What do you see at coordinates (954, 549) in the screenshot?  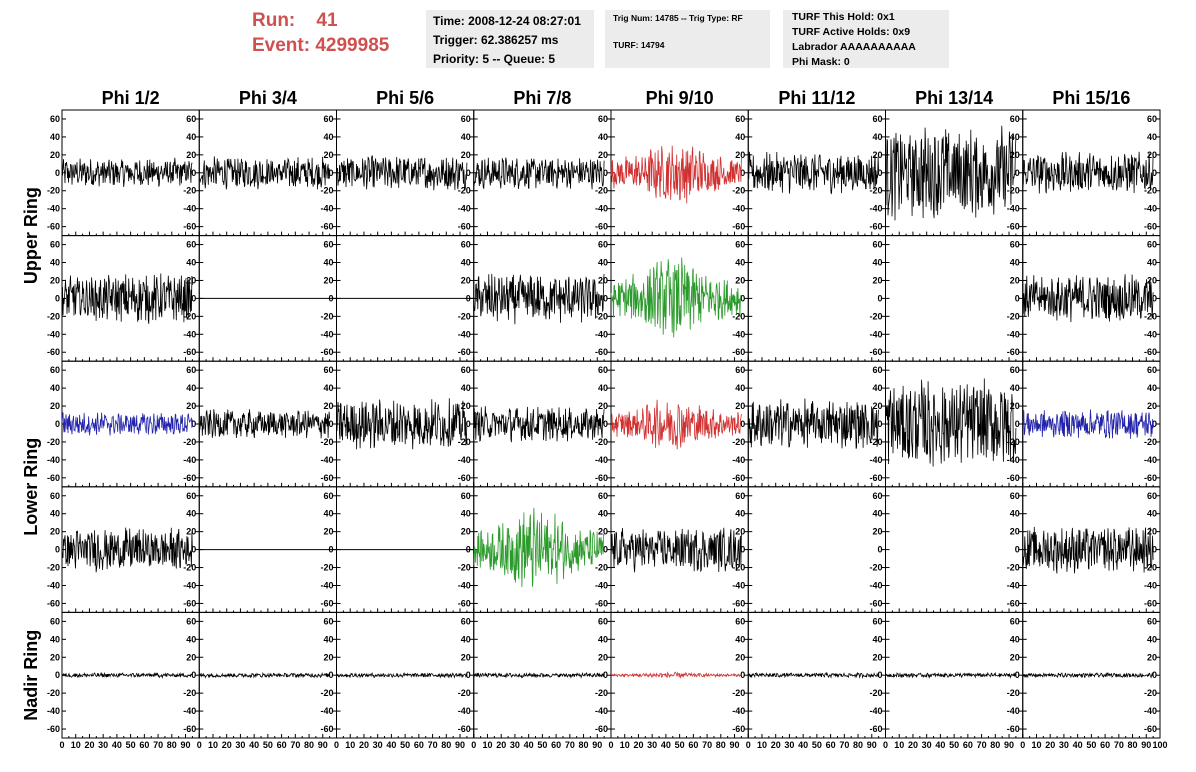 I see `panel-frame` at bounding box center [954, 549].